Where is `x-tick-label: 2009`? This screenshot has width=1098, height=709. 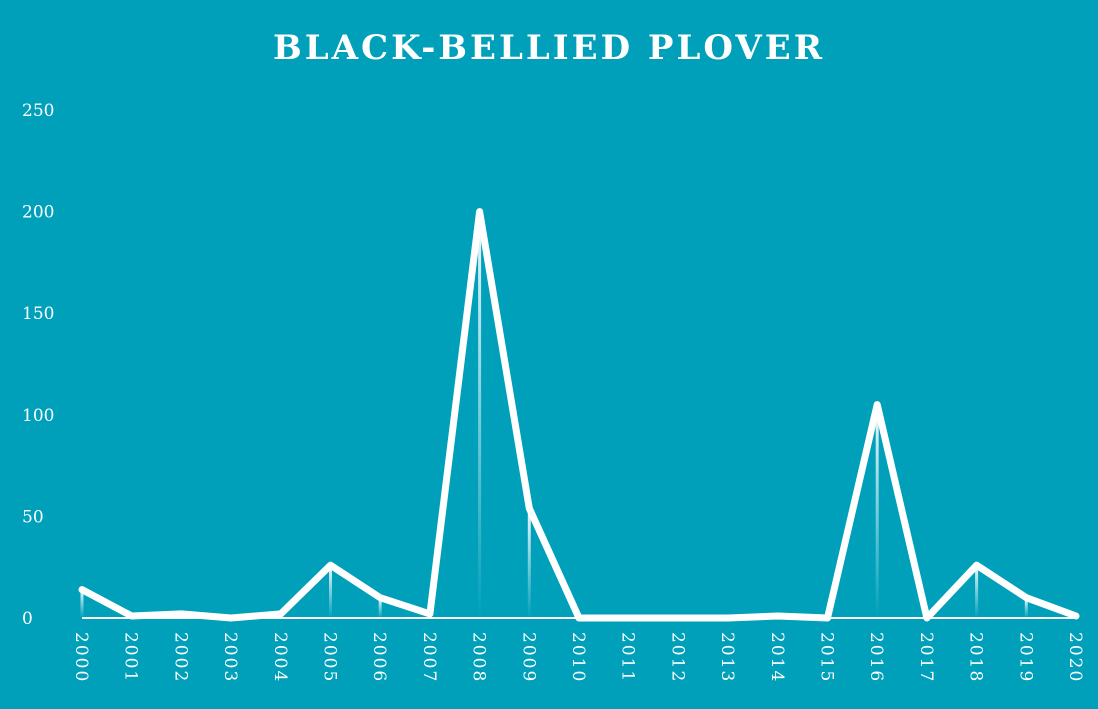
x-tick-label: 2009 is located at coordinates (528, 657).